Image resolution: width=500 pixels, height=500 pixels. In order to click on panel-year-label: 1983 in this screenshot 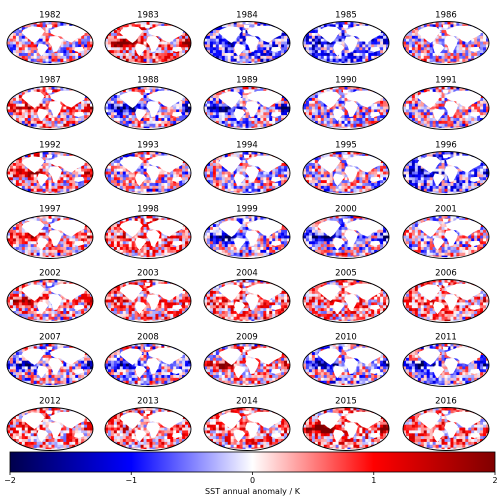, I will do `click(148, 16)`.